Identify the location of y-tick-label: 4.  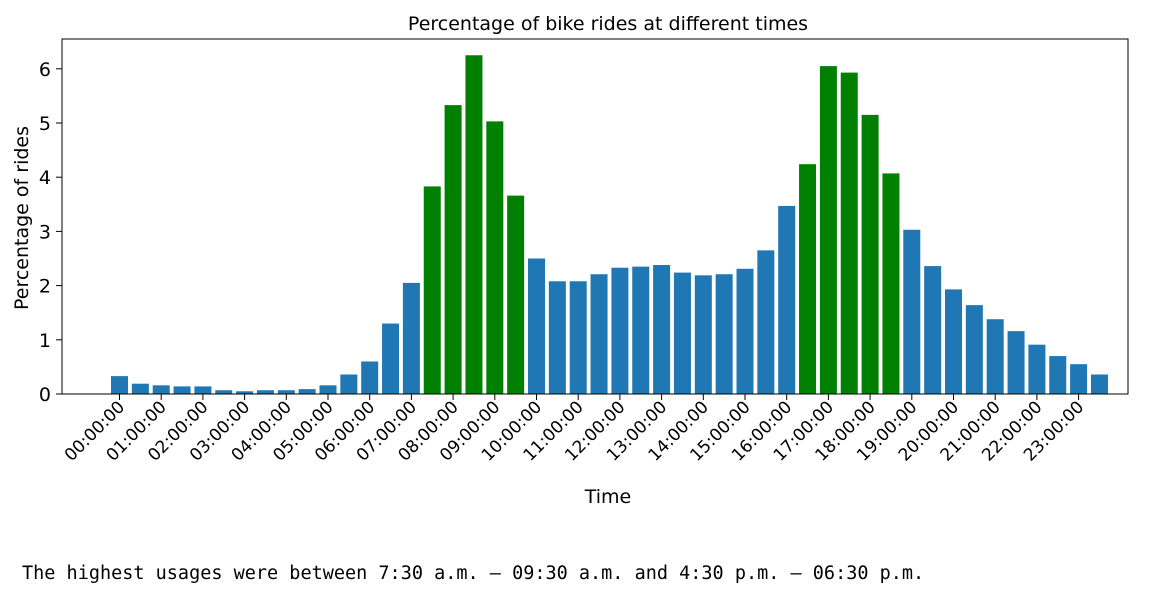
(45, 178).